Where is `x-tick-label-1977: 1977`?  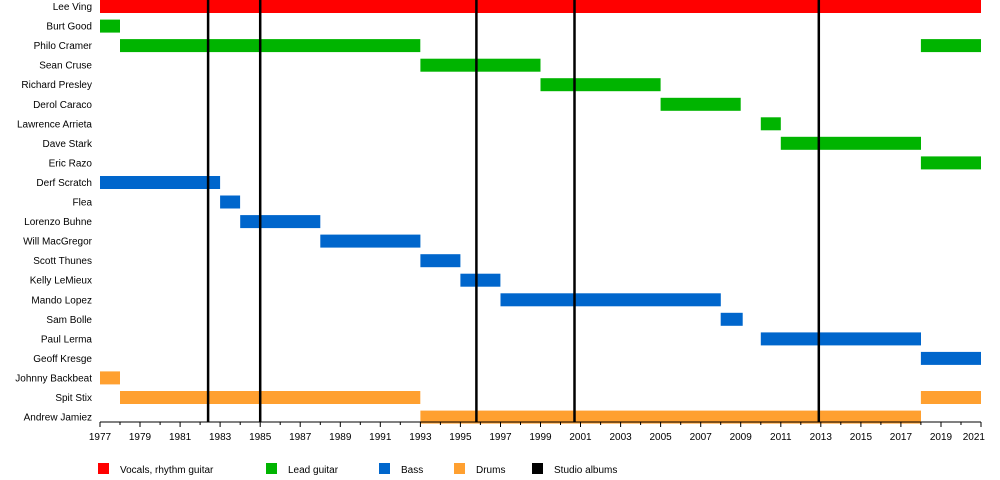
x-tick-label-1977: 1977 is located at coordinates (100, 437).